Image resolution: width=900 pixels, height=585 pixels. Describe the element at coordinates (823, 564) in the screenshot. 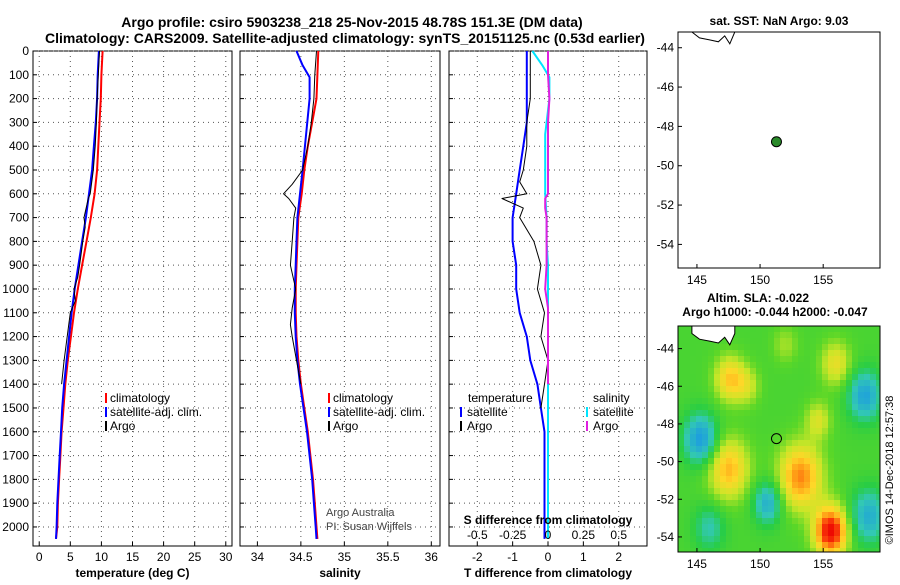

I see `sla_map-xtick-label: 155` at that location.